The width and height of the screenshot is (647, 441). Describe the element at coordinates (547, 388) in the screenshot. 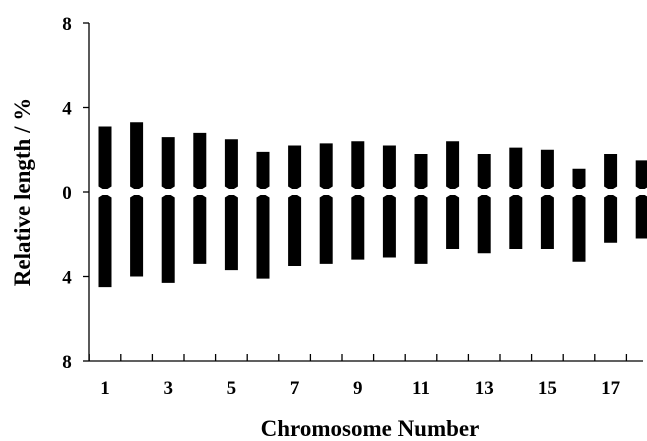

I see `x-tick-label: 15` at that location.